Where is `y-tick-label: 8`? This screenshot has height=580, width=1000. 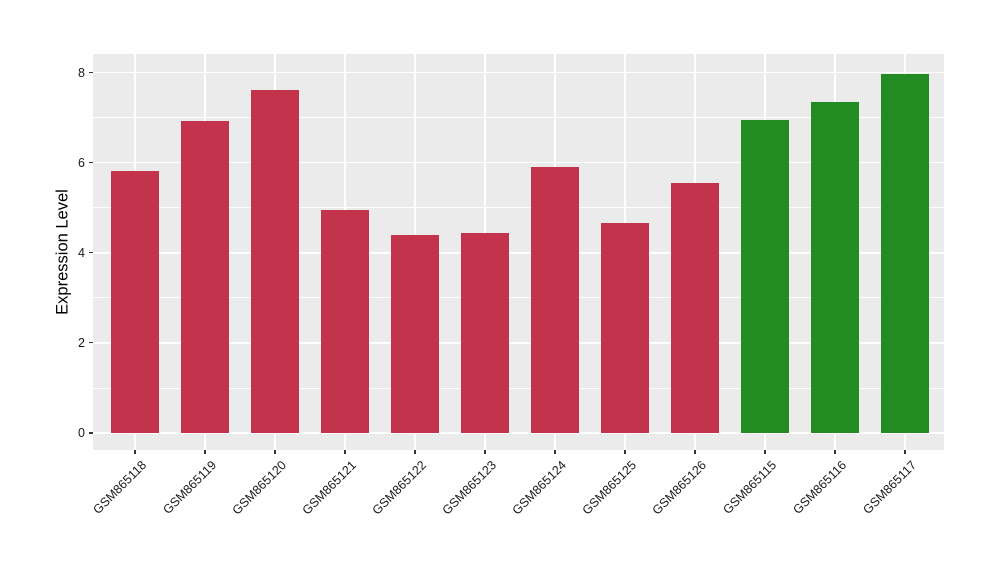 y-tick-label: 8 is located at coordinates (81, 72).